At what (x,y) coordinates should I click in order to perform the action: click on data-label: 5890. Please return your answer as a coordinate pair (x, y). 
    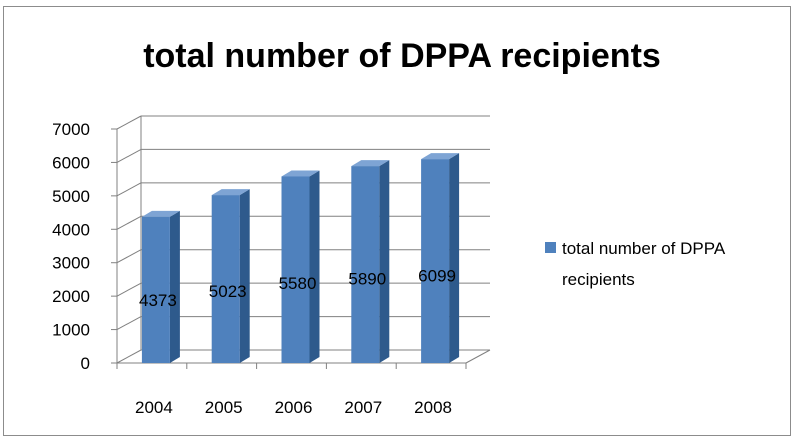
    Looking at the image, I should click on (367, 278).